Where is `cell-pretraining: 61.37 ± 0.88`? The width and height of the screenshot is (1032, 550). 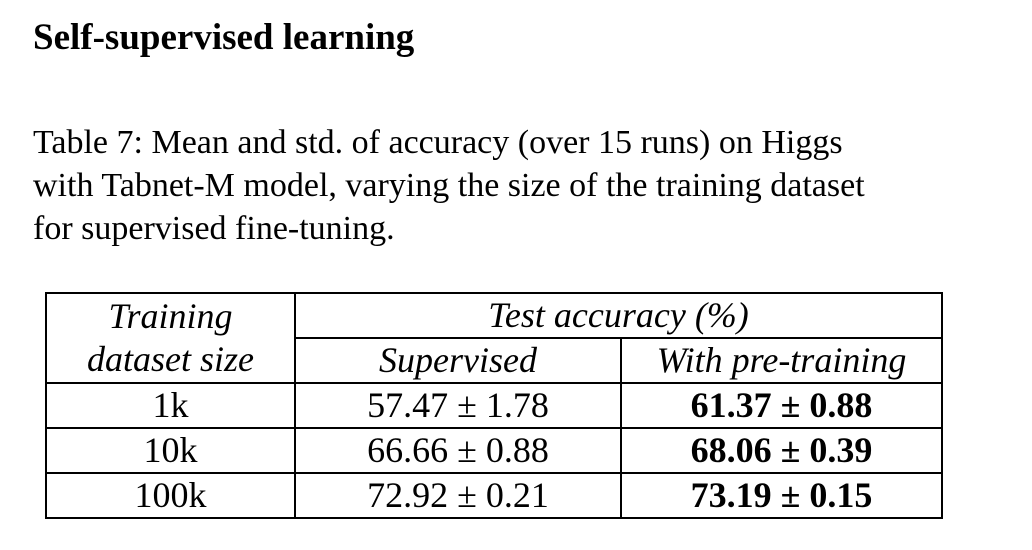
cell-pretraining: 61.37 ± 0.88 is located at coordinates (781, 405).